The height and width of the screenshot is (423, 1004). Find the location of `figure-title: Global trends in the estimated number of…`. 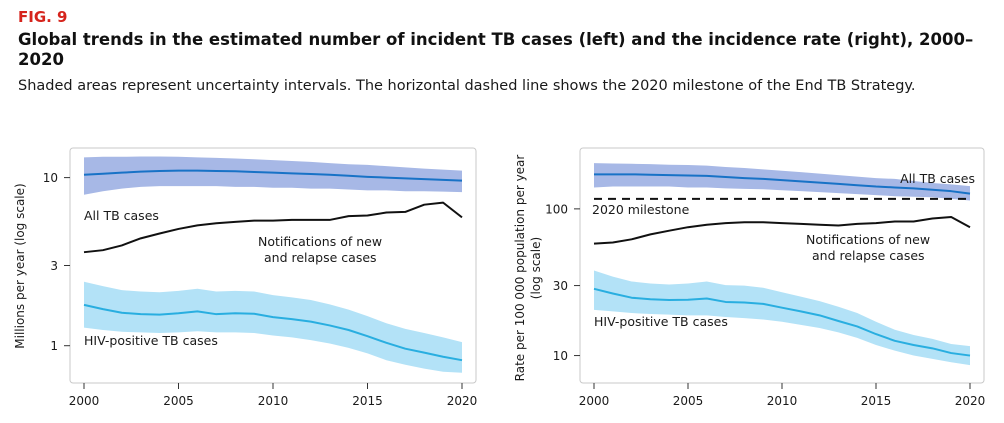

figure-title: Global trends in the estimated number of… is located at coordinates (496, 49).